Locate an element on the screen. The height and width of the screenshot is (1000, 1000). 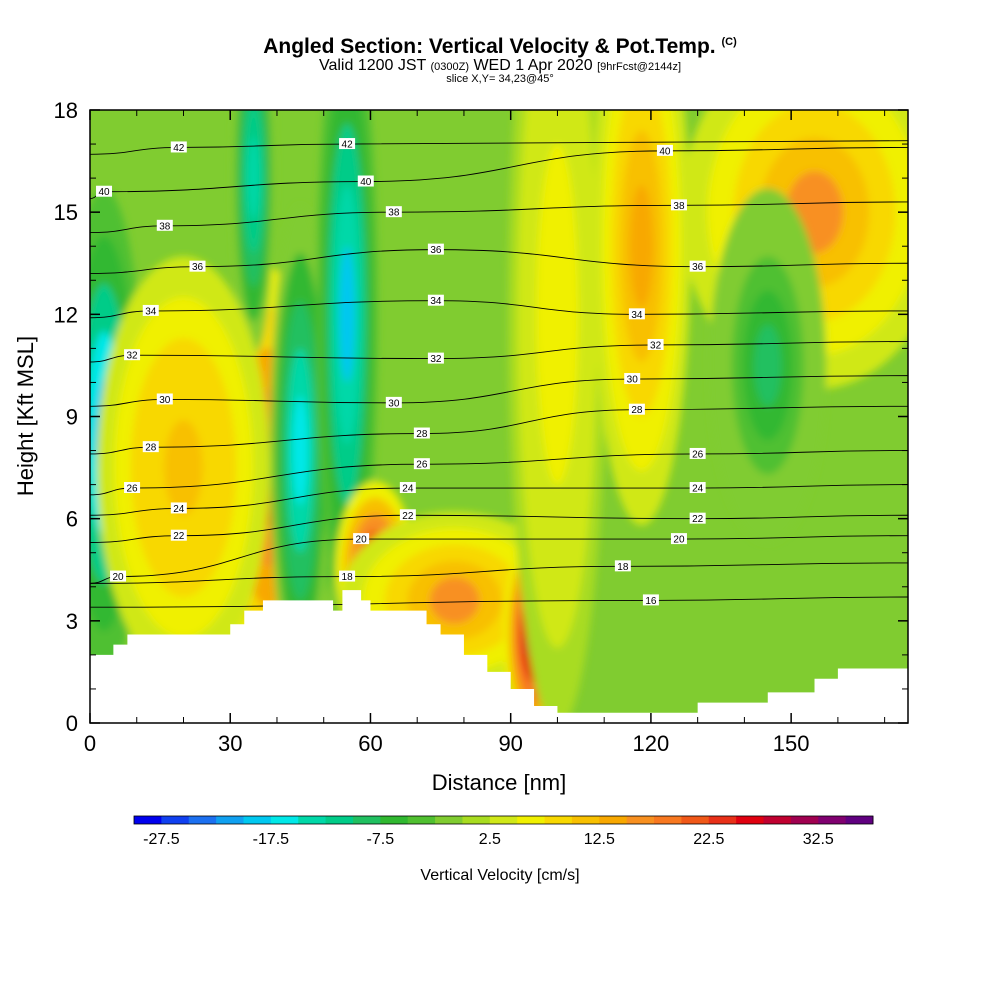
y-tick-label: 6 is located at coordinates (72, 519).